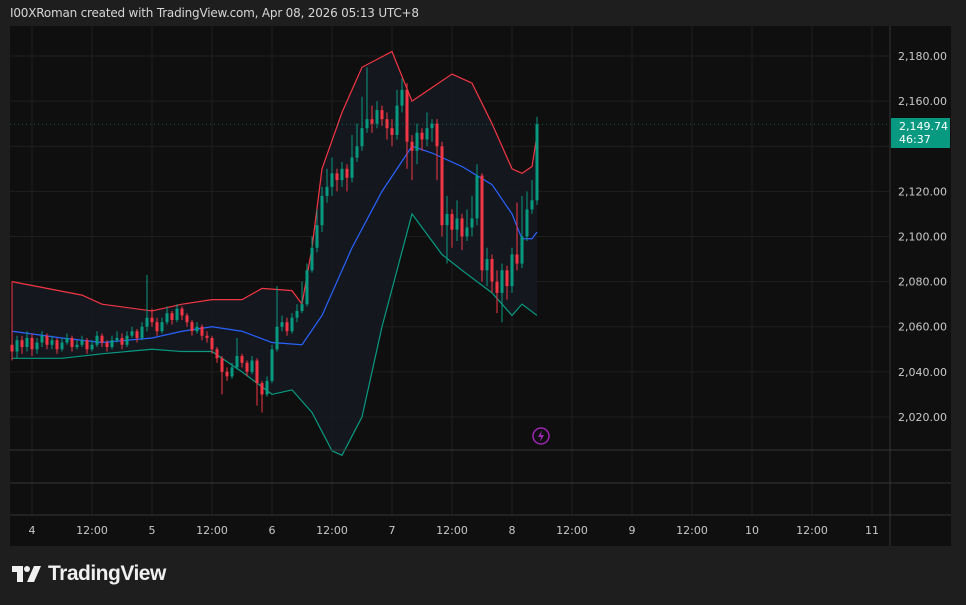  I want to click on time-tick-label: 5, so click(152, 530).